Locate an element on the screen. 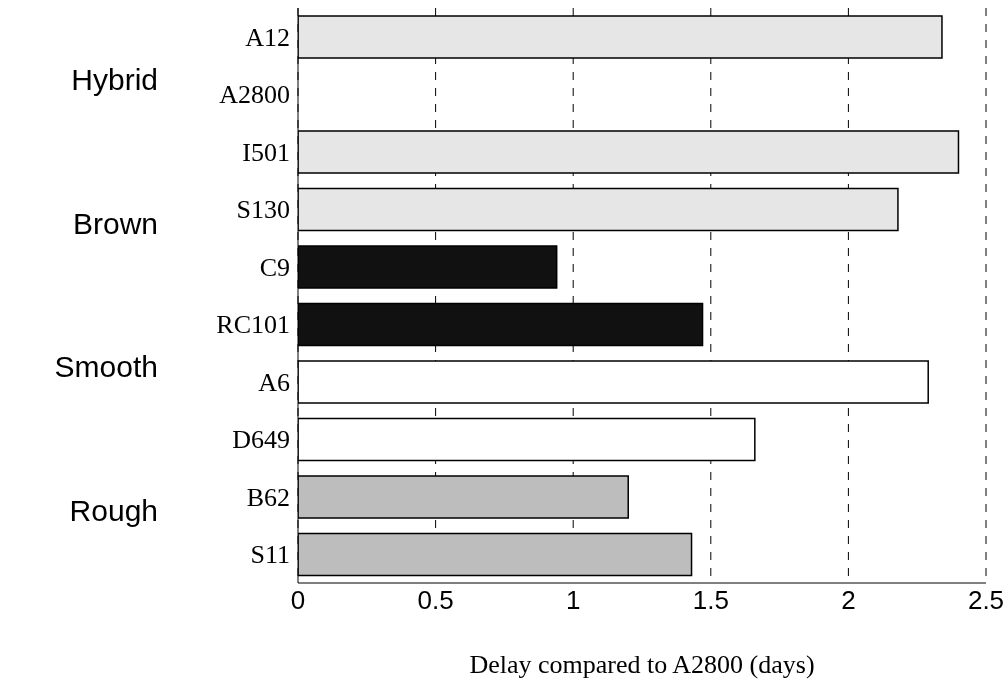 The height and width of the screenshot is (693, 1007). text: Rough is located at coordinates (113, 511).